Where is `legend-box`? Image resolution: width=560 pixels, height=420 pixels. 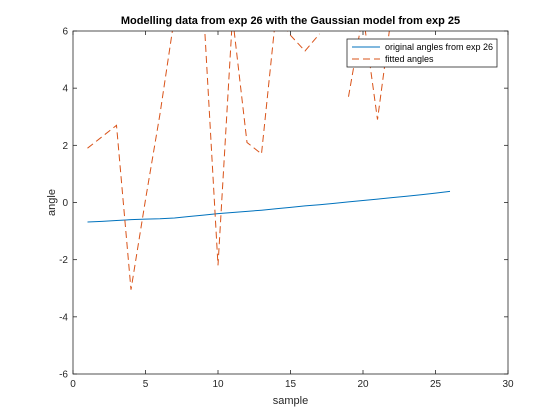
legend-box is located at coordinates (422, 53).